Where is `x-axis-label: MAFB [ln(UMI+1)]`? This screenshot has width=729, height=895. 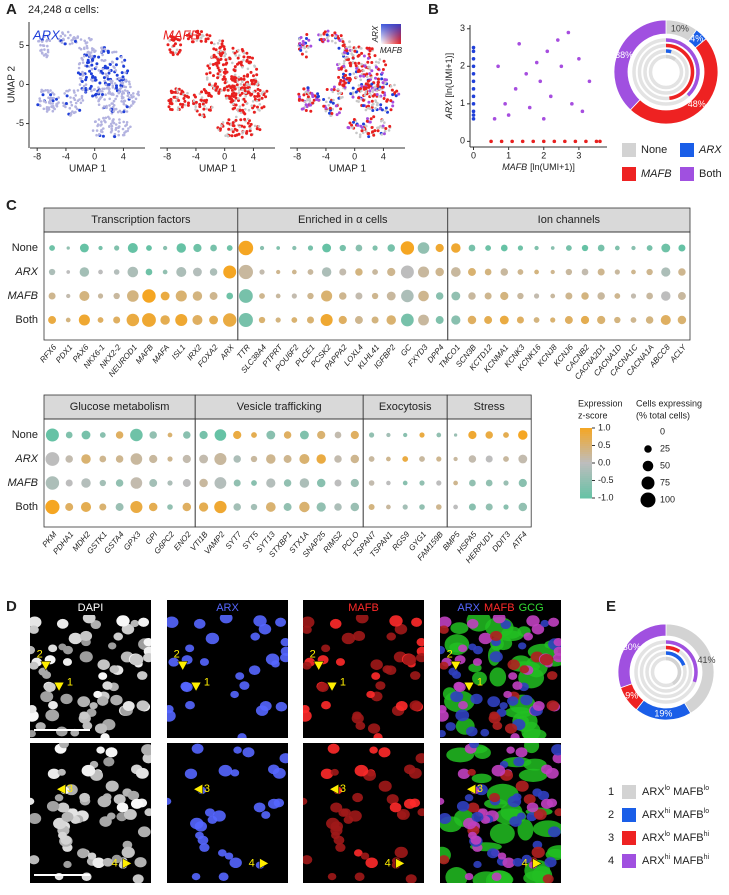
x-axis-label: MAFB [ln(UMI+1)] is located at coordinates (538, 167).